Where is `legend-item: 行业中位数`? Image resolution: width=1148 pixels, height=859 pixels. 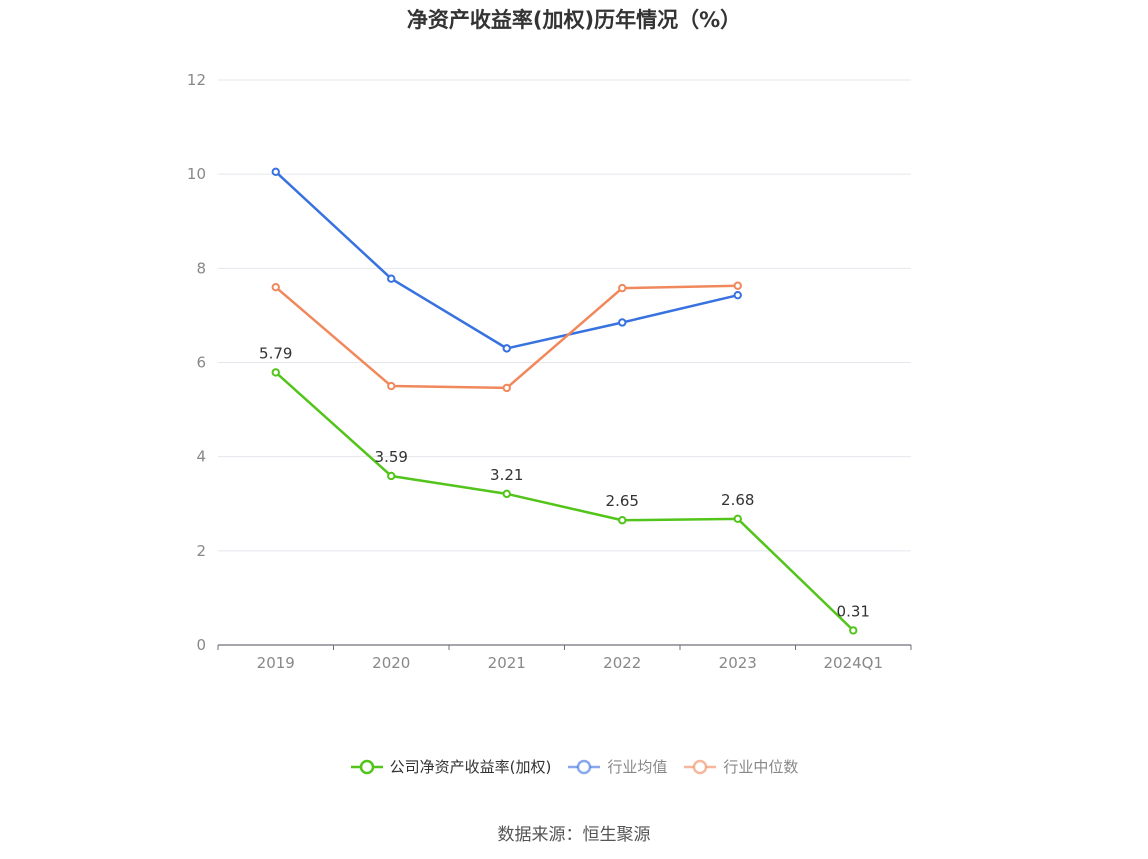 legend-item: 行业中位数 is located at coordinates (740, 766).